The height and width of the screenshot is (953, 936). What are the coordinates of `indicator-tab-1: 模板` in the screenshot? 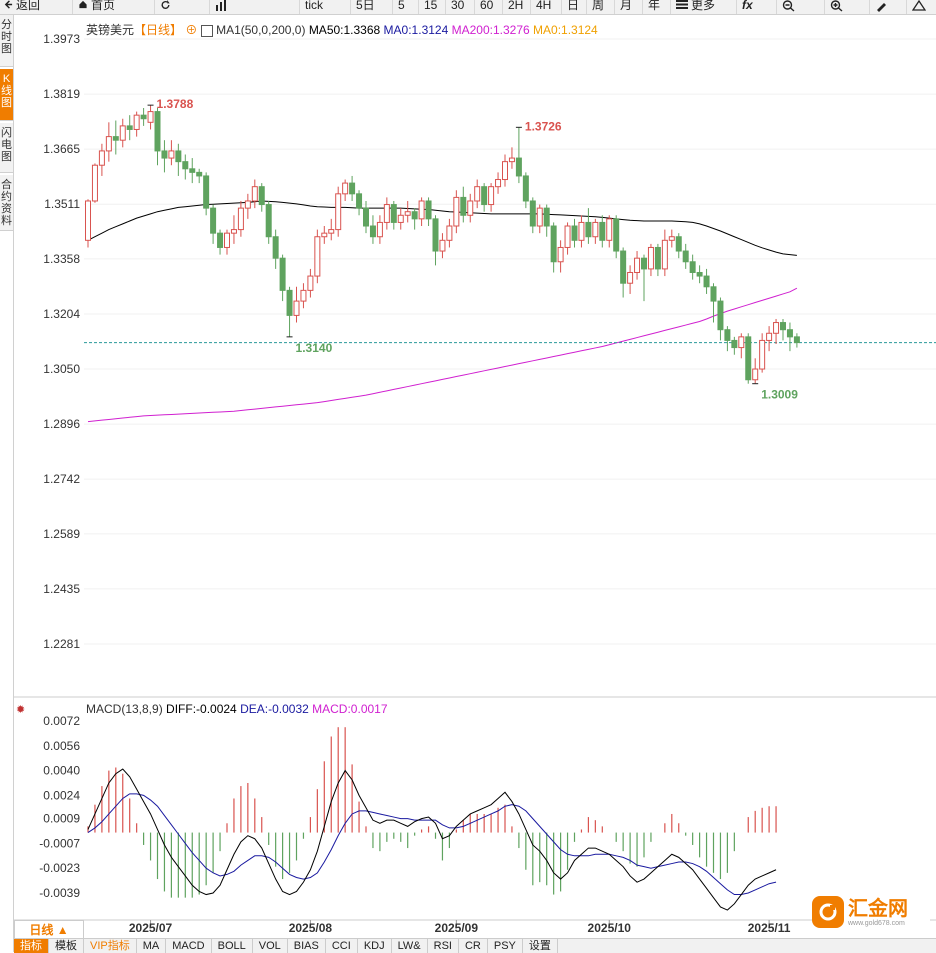 It's located at (66, 946).